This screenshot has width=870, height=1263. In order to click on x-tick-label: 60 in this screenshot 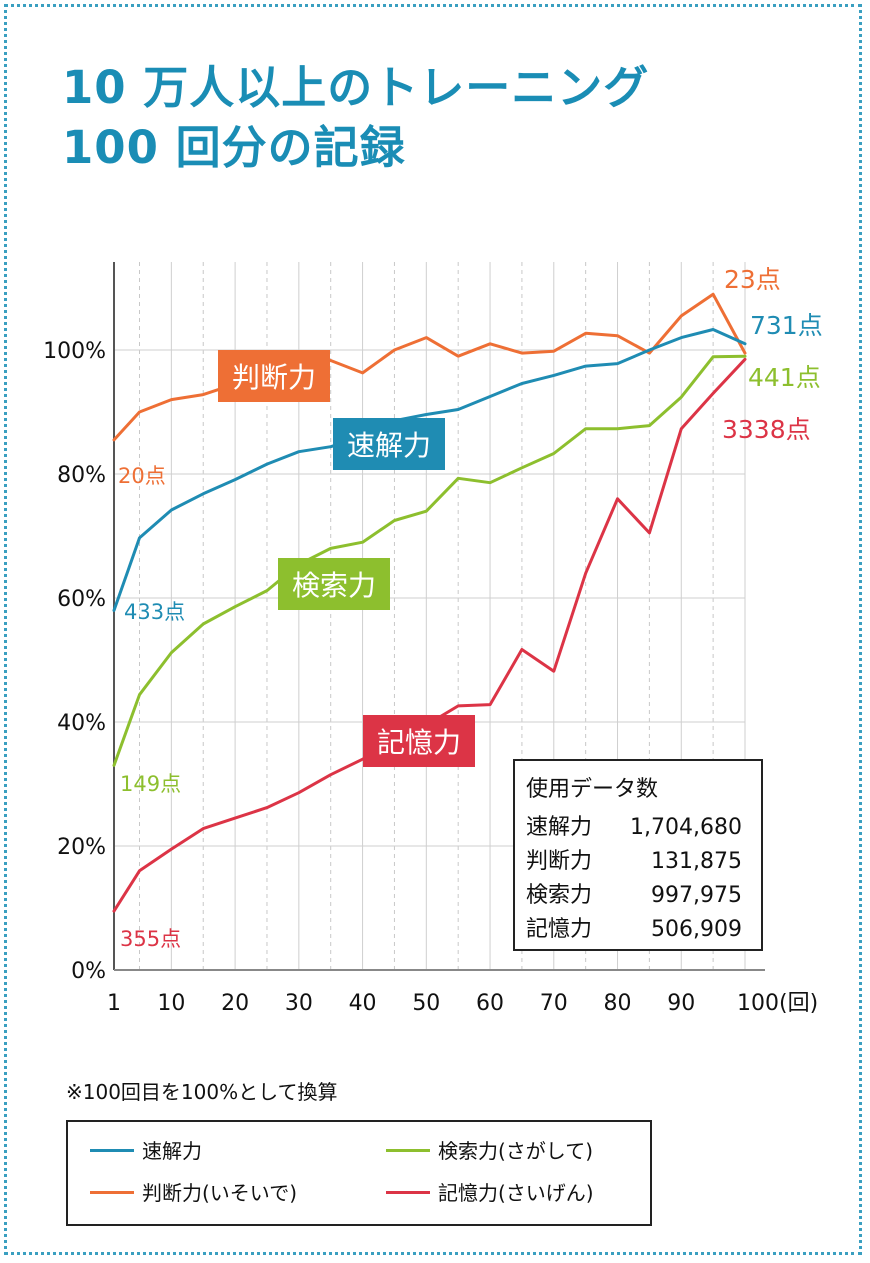, I will do `click(490, 1003)`.